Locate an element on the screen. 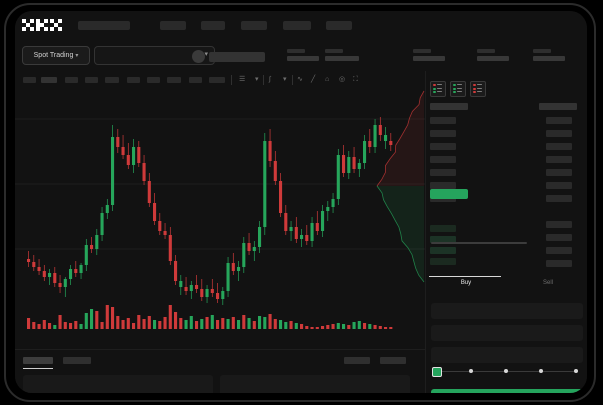 Image resolution: width=603 pixels, height=405 pixels. spot-trading-label: Spot Trading is located at coordinates (53, 55).